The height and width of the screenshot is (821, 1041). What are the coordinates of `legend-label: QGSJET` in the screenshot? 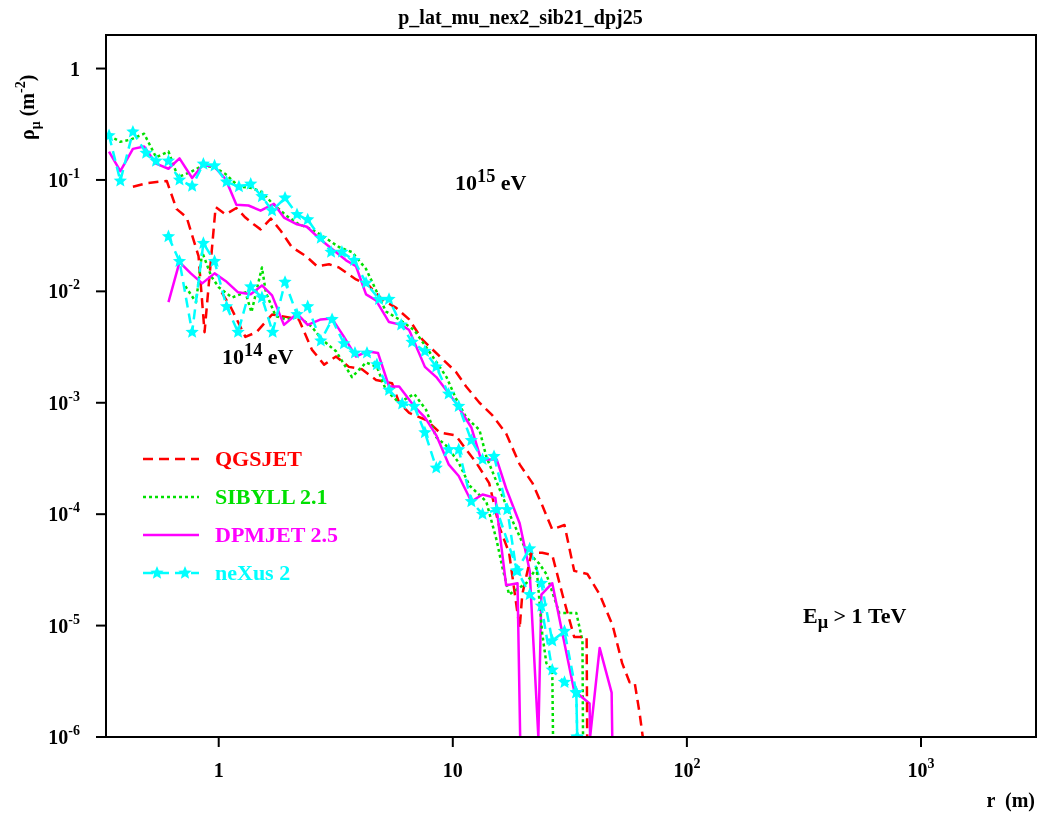 It's located at (258, 459).